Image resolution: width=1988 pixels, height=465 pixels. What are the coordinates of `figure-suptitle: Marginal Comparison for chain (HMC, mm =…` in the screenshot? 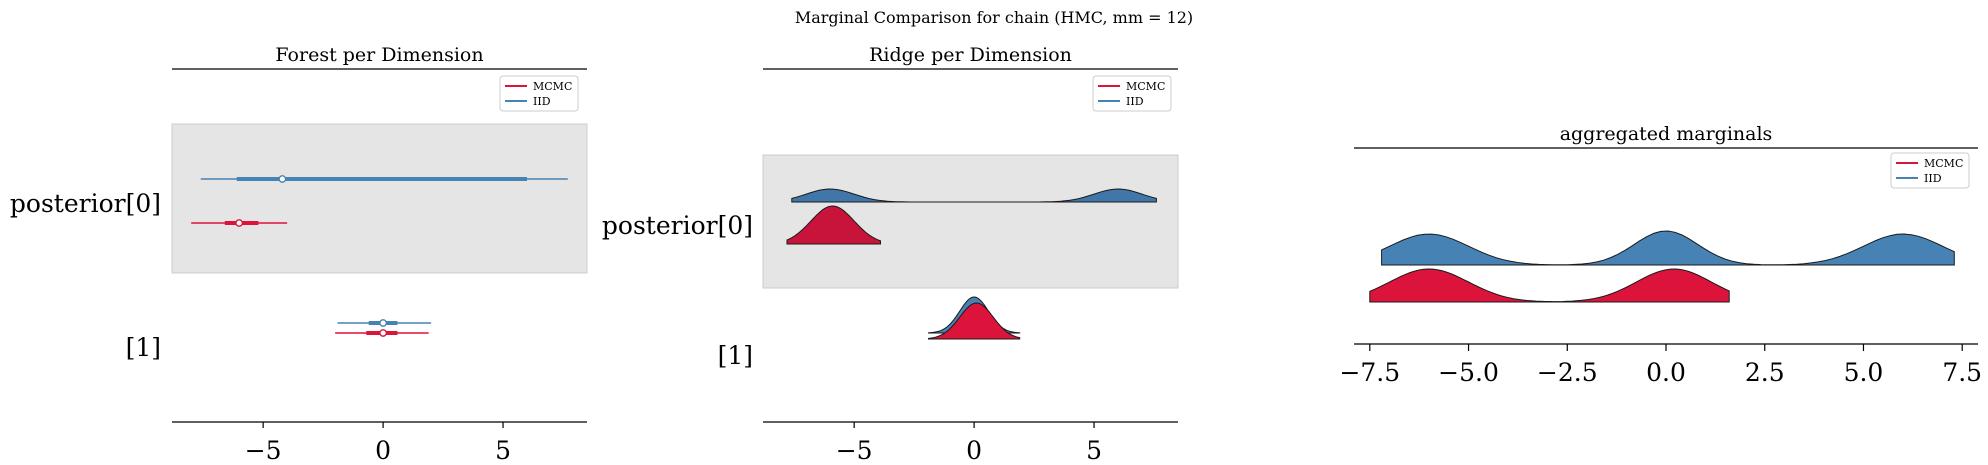 It's located at (994, 17).